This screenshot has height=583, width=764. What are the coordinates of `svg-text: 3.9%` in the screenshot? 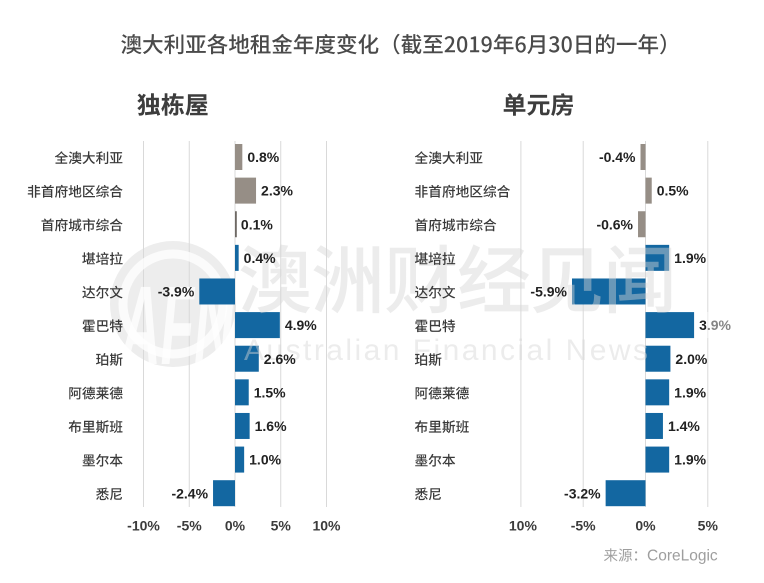 It's located at (715, 325).